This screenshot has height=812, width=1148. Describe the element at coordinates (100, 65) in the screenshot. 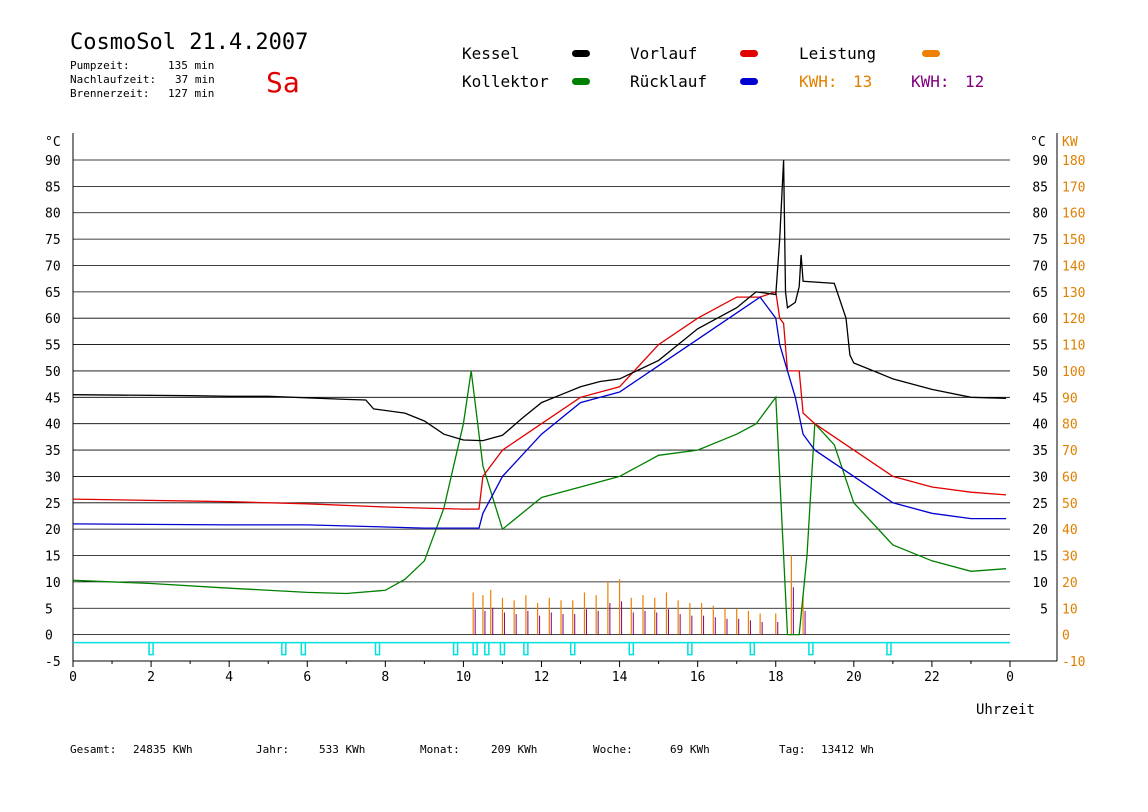

I see `info-pumpzeit-label: Pumpzeit:` at that location.